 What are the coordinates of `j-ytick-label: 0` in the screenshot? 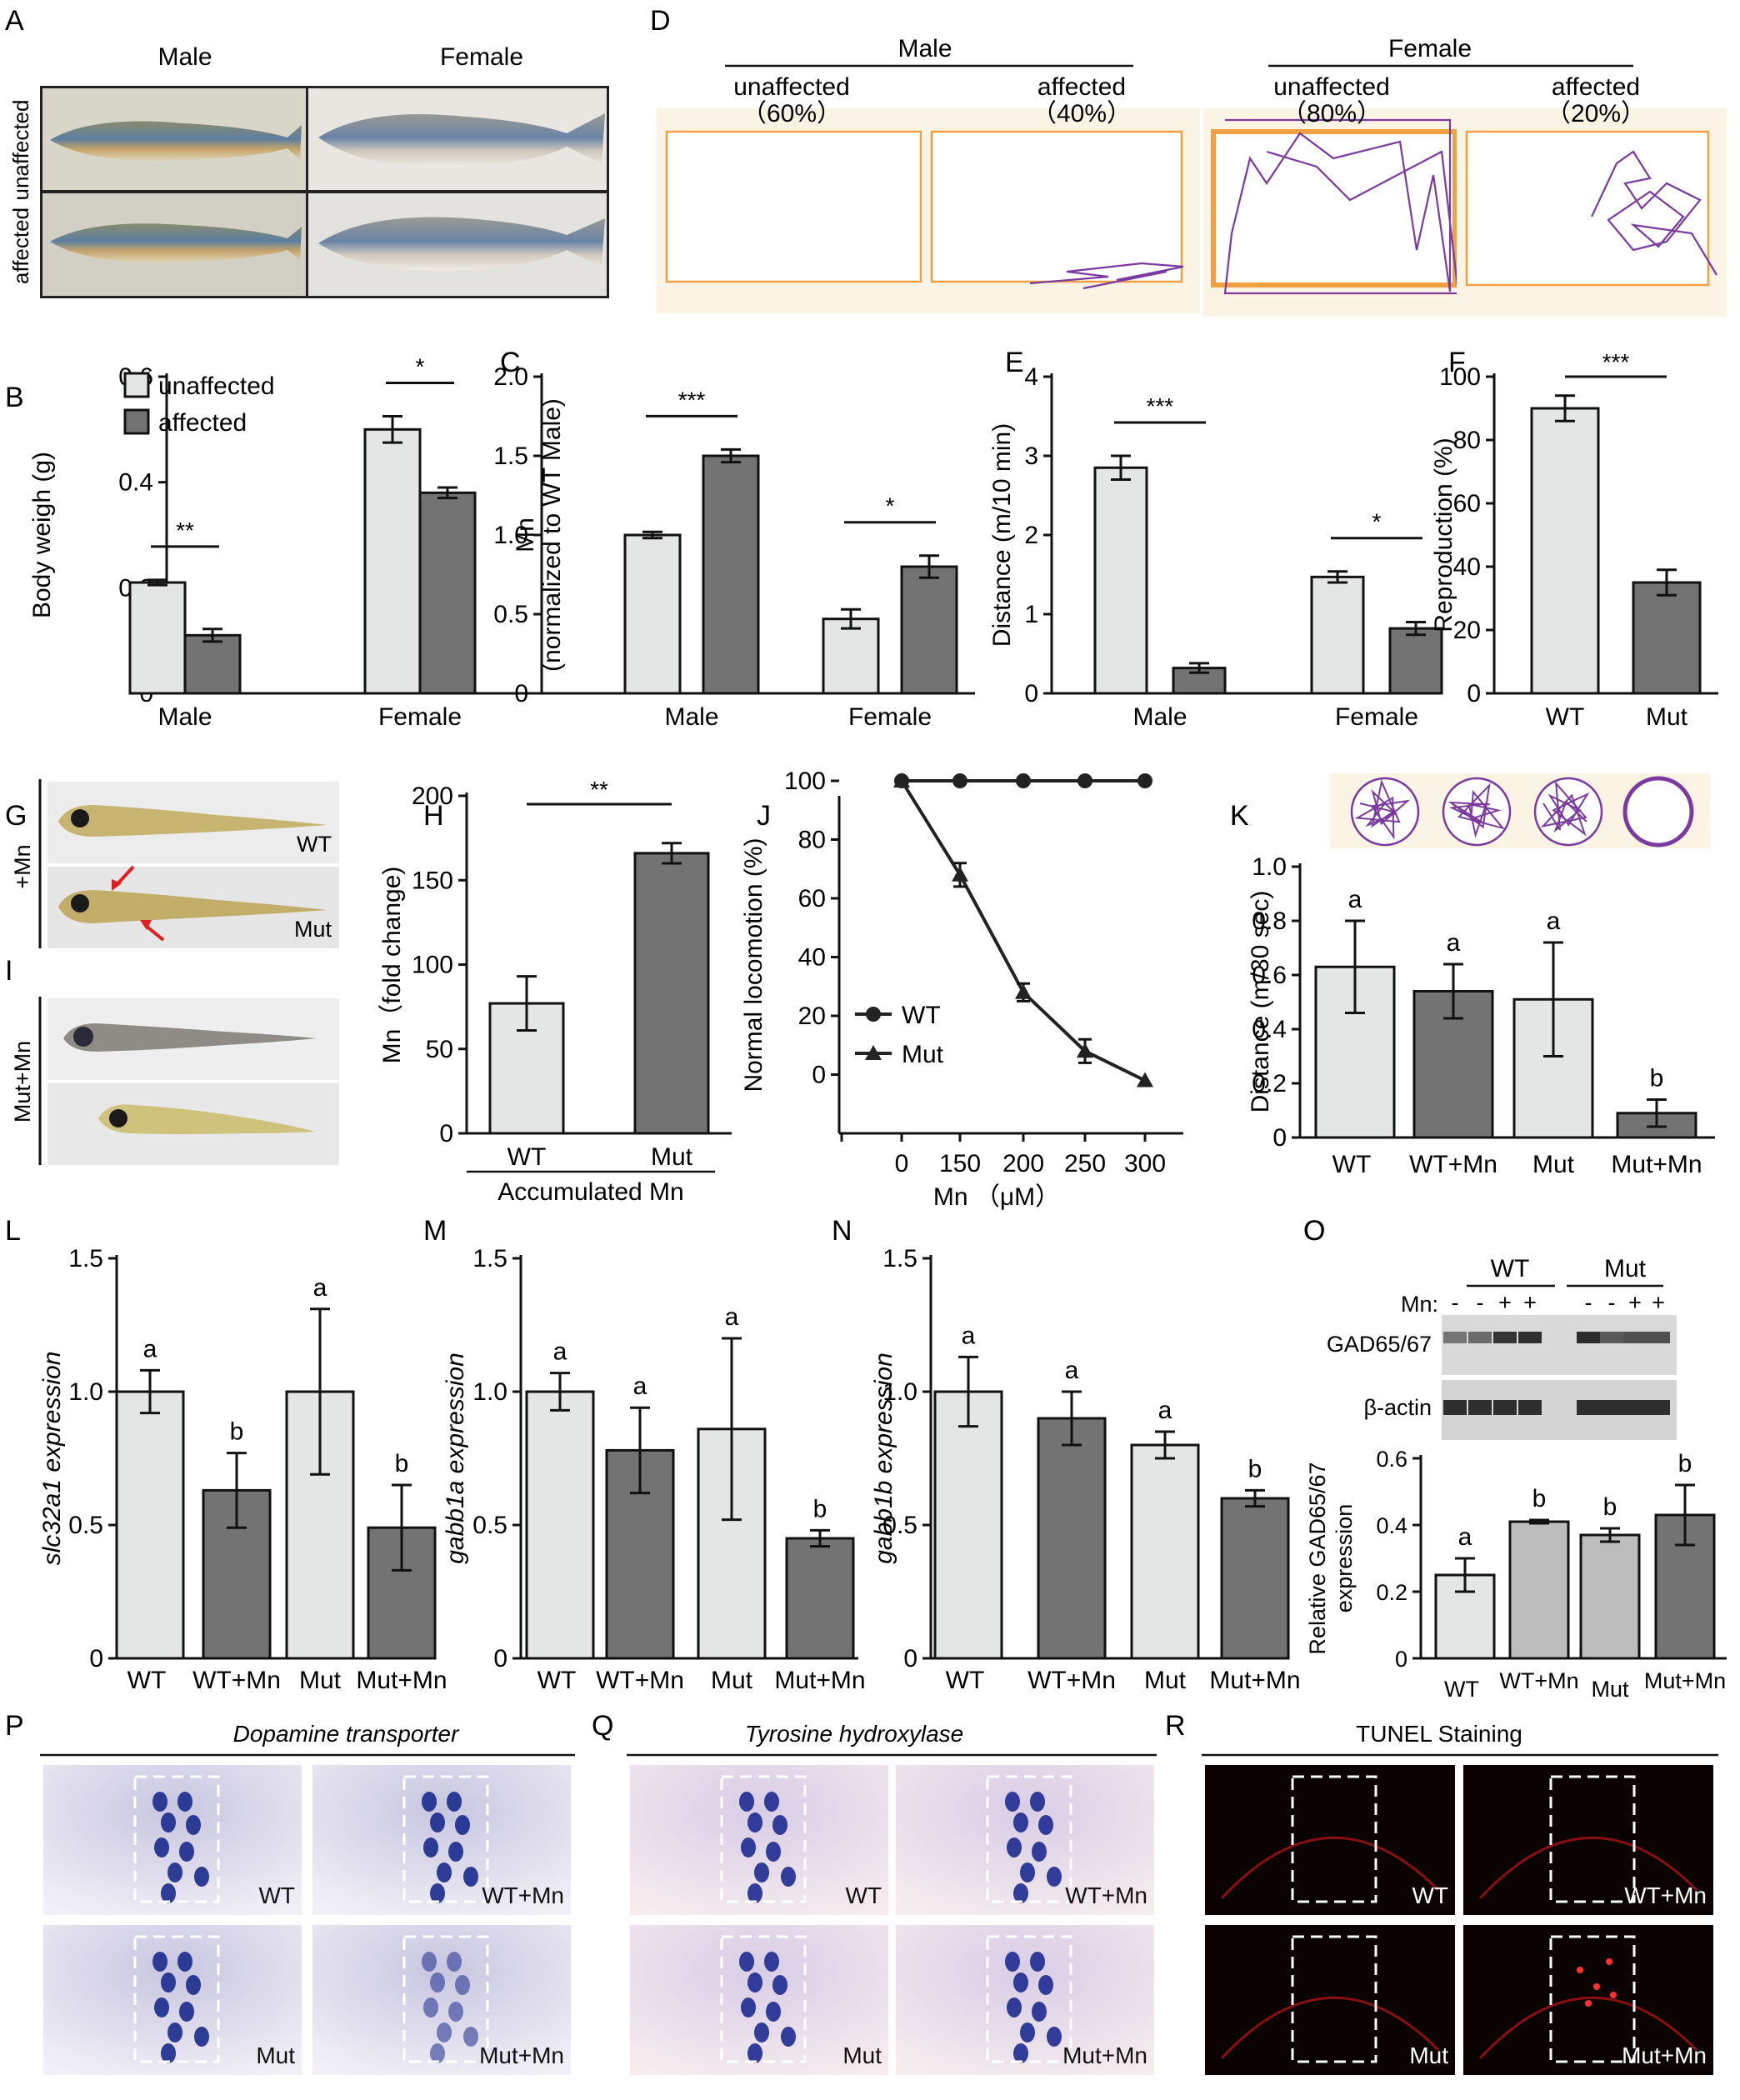 It's located at (819, 1075).